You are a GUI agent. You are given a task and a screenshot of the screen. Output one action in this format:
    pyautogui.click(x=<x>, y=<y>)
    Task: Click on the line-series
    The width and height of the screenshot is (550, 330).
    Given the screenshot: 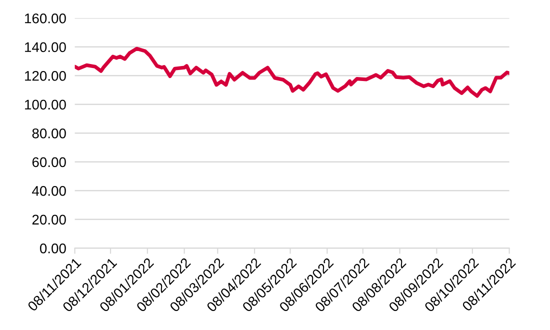 What is the action you would take?
    pyautogui.click(x=292, y=72)
    